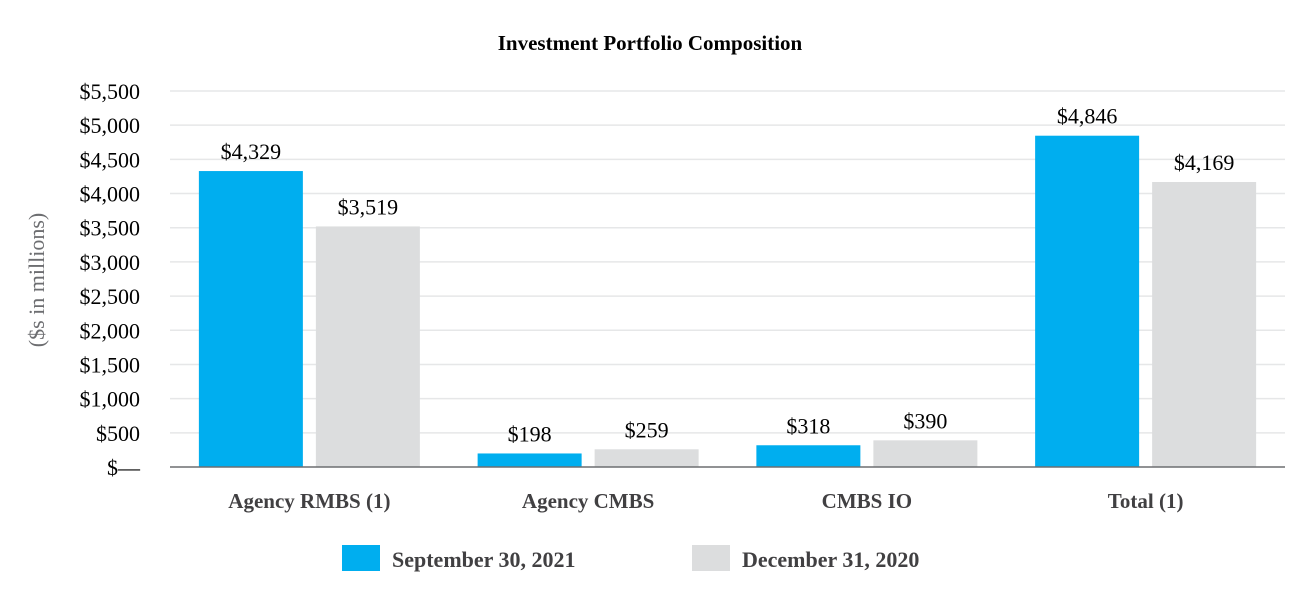  Describe the element at coordinates (650, 43) in the screenshot. I see `chart-title: Investment Portfolio Composition` at that location.